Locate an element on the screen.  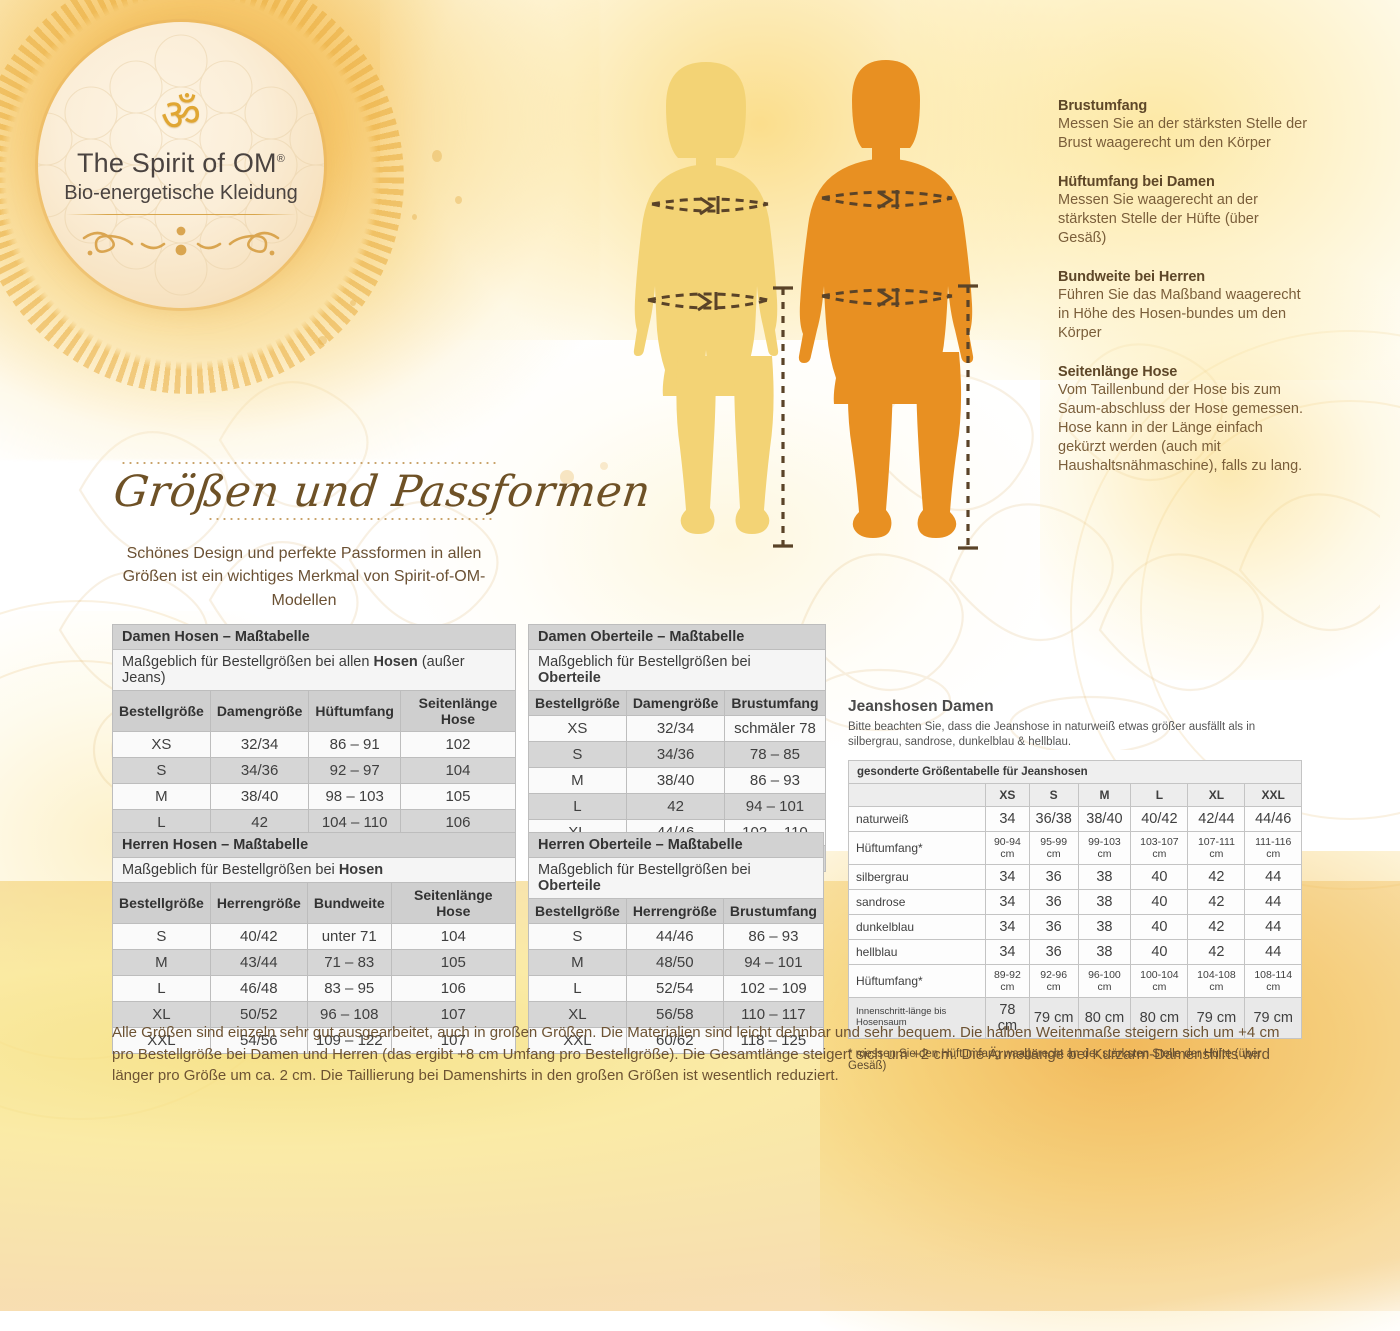
female-silhouette is located at coordinates (706, 298).